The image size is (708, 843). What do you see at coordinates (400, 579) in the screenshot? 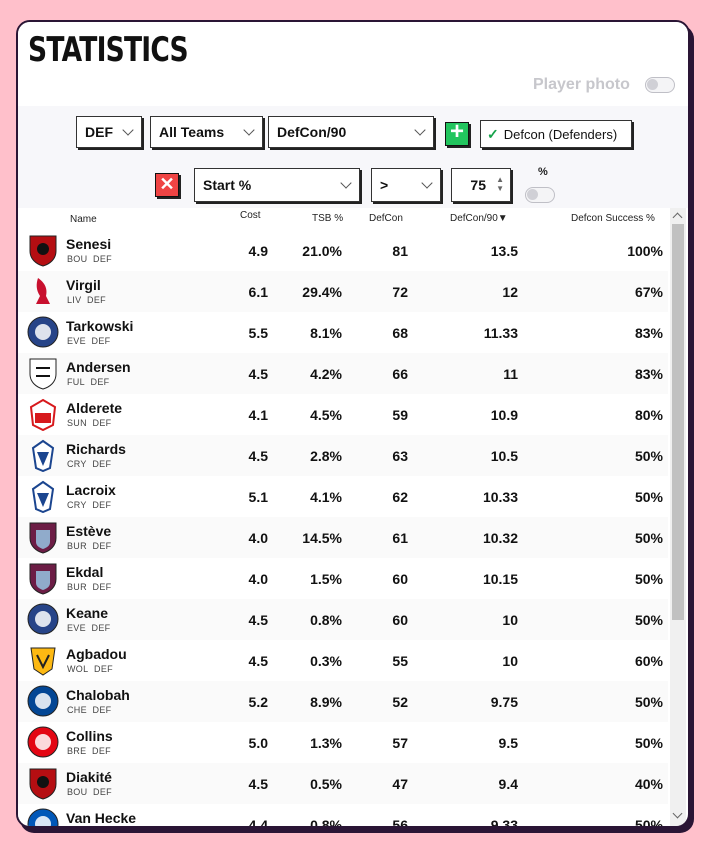
I see `cell-defcon: 60` at bounding box center [400, 579].